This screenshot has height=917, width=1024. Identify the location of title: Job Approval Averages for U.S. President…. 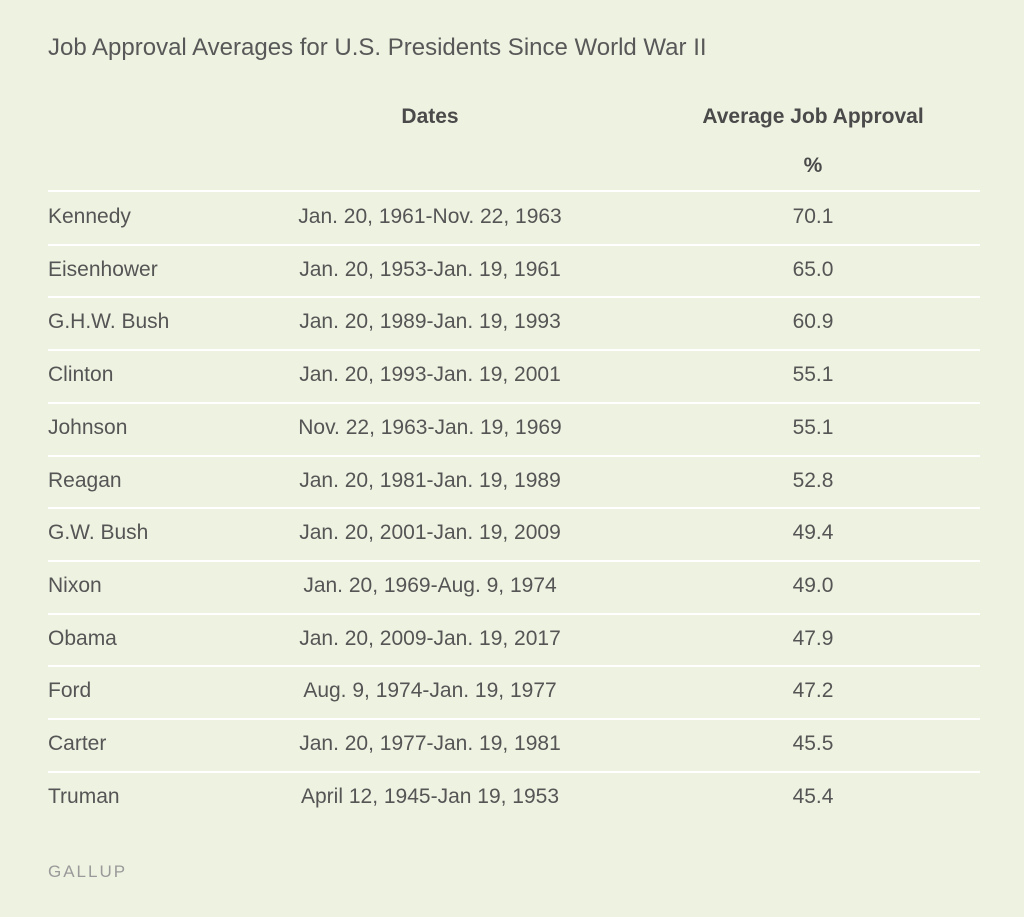
(377, 47).